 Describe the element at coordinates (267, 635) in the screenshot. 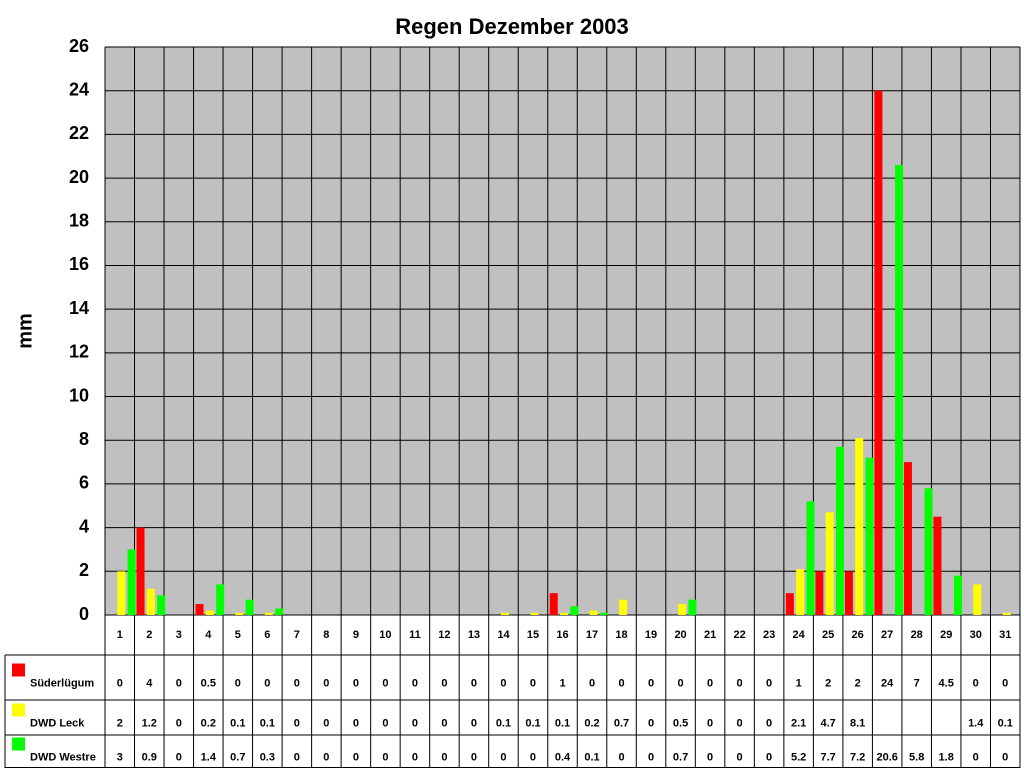

I see `x-tick-label: 6` at that location.